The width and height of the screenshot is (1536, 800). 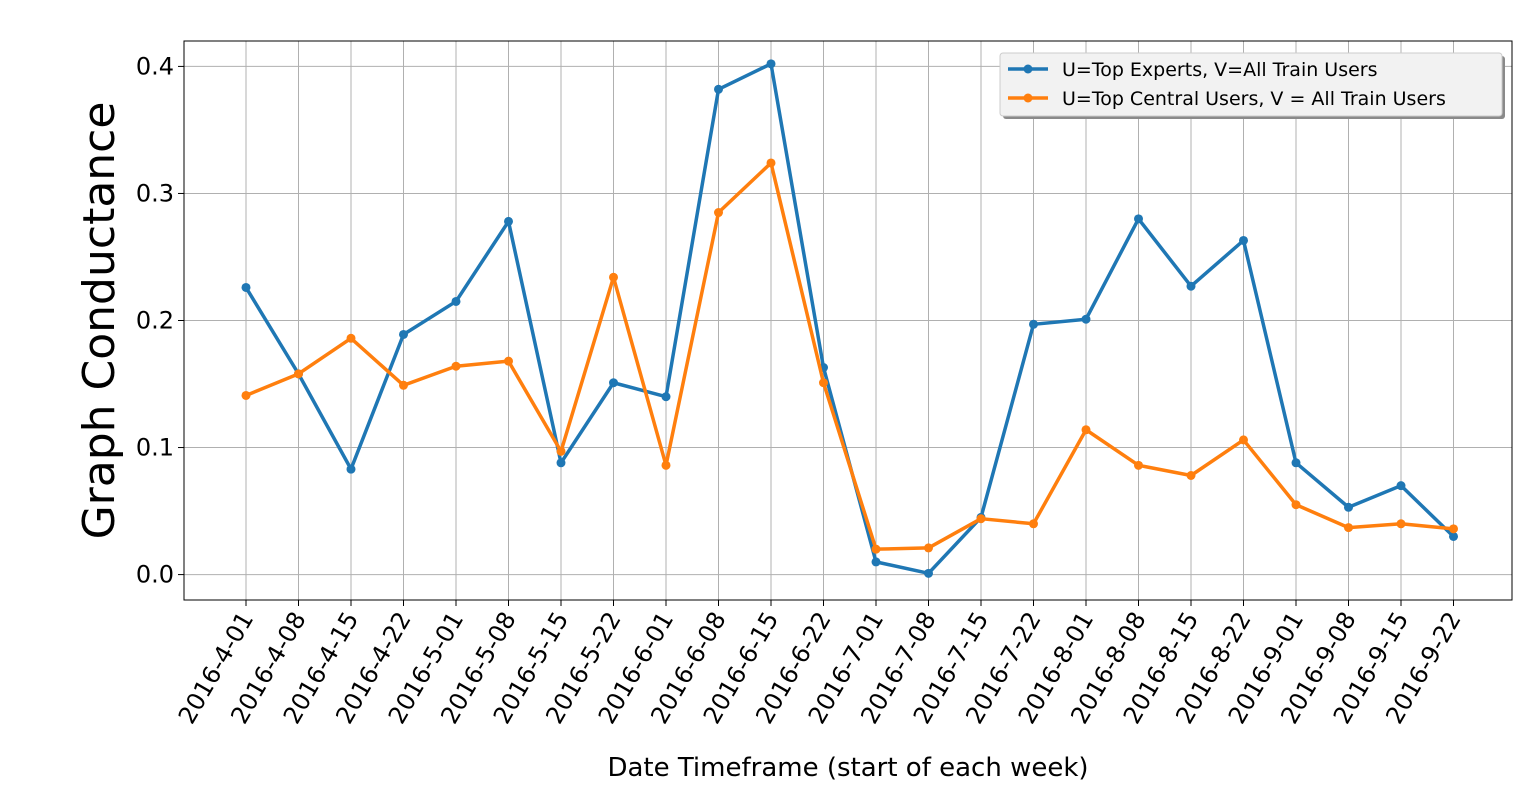 I want to click on y-tick-label: 0.3, so click(x=155, y=193).